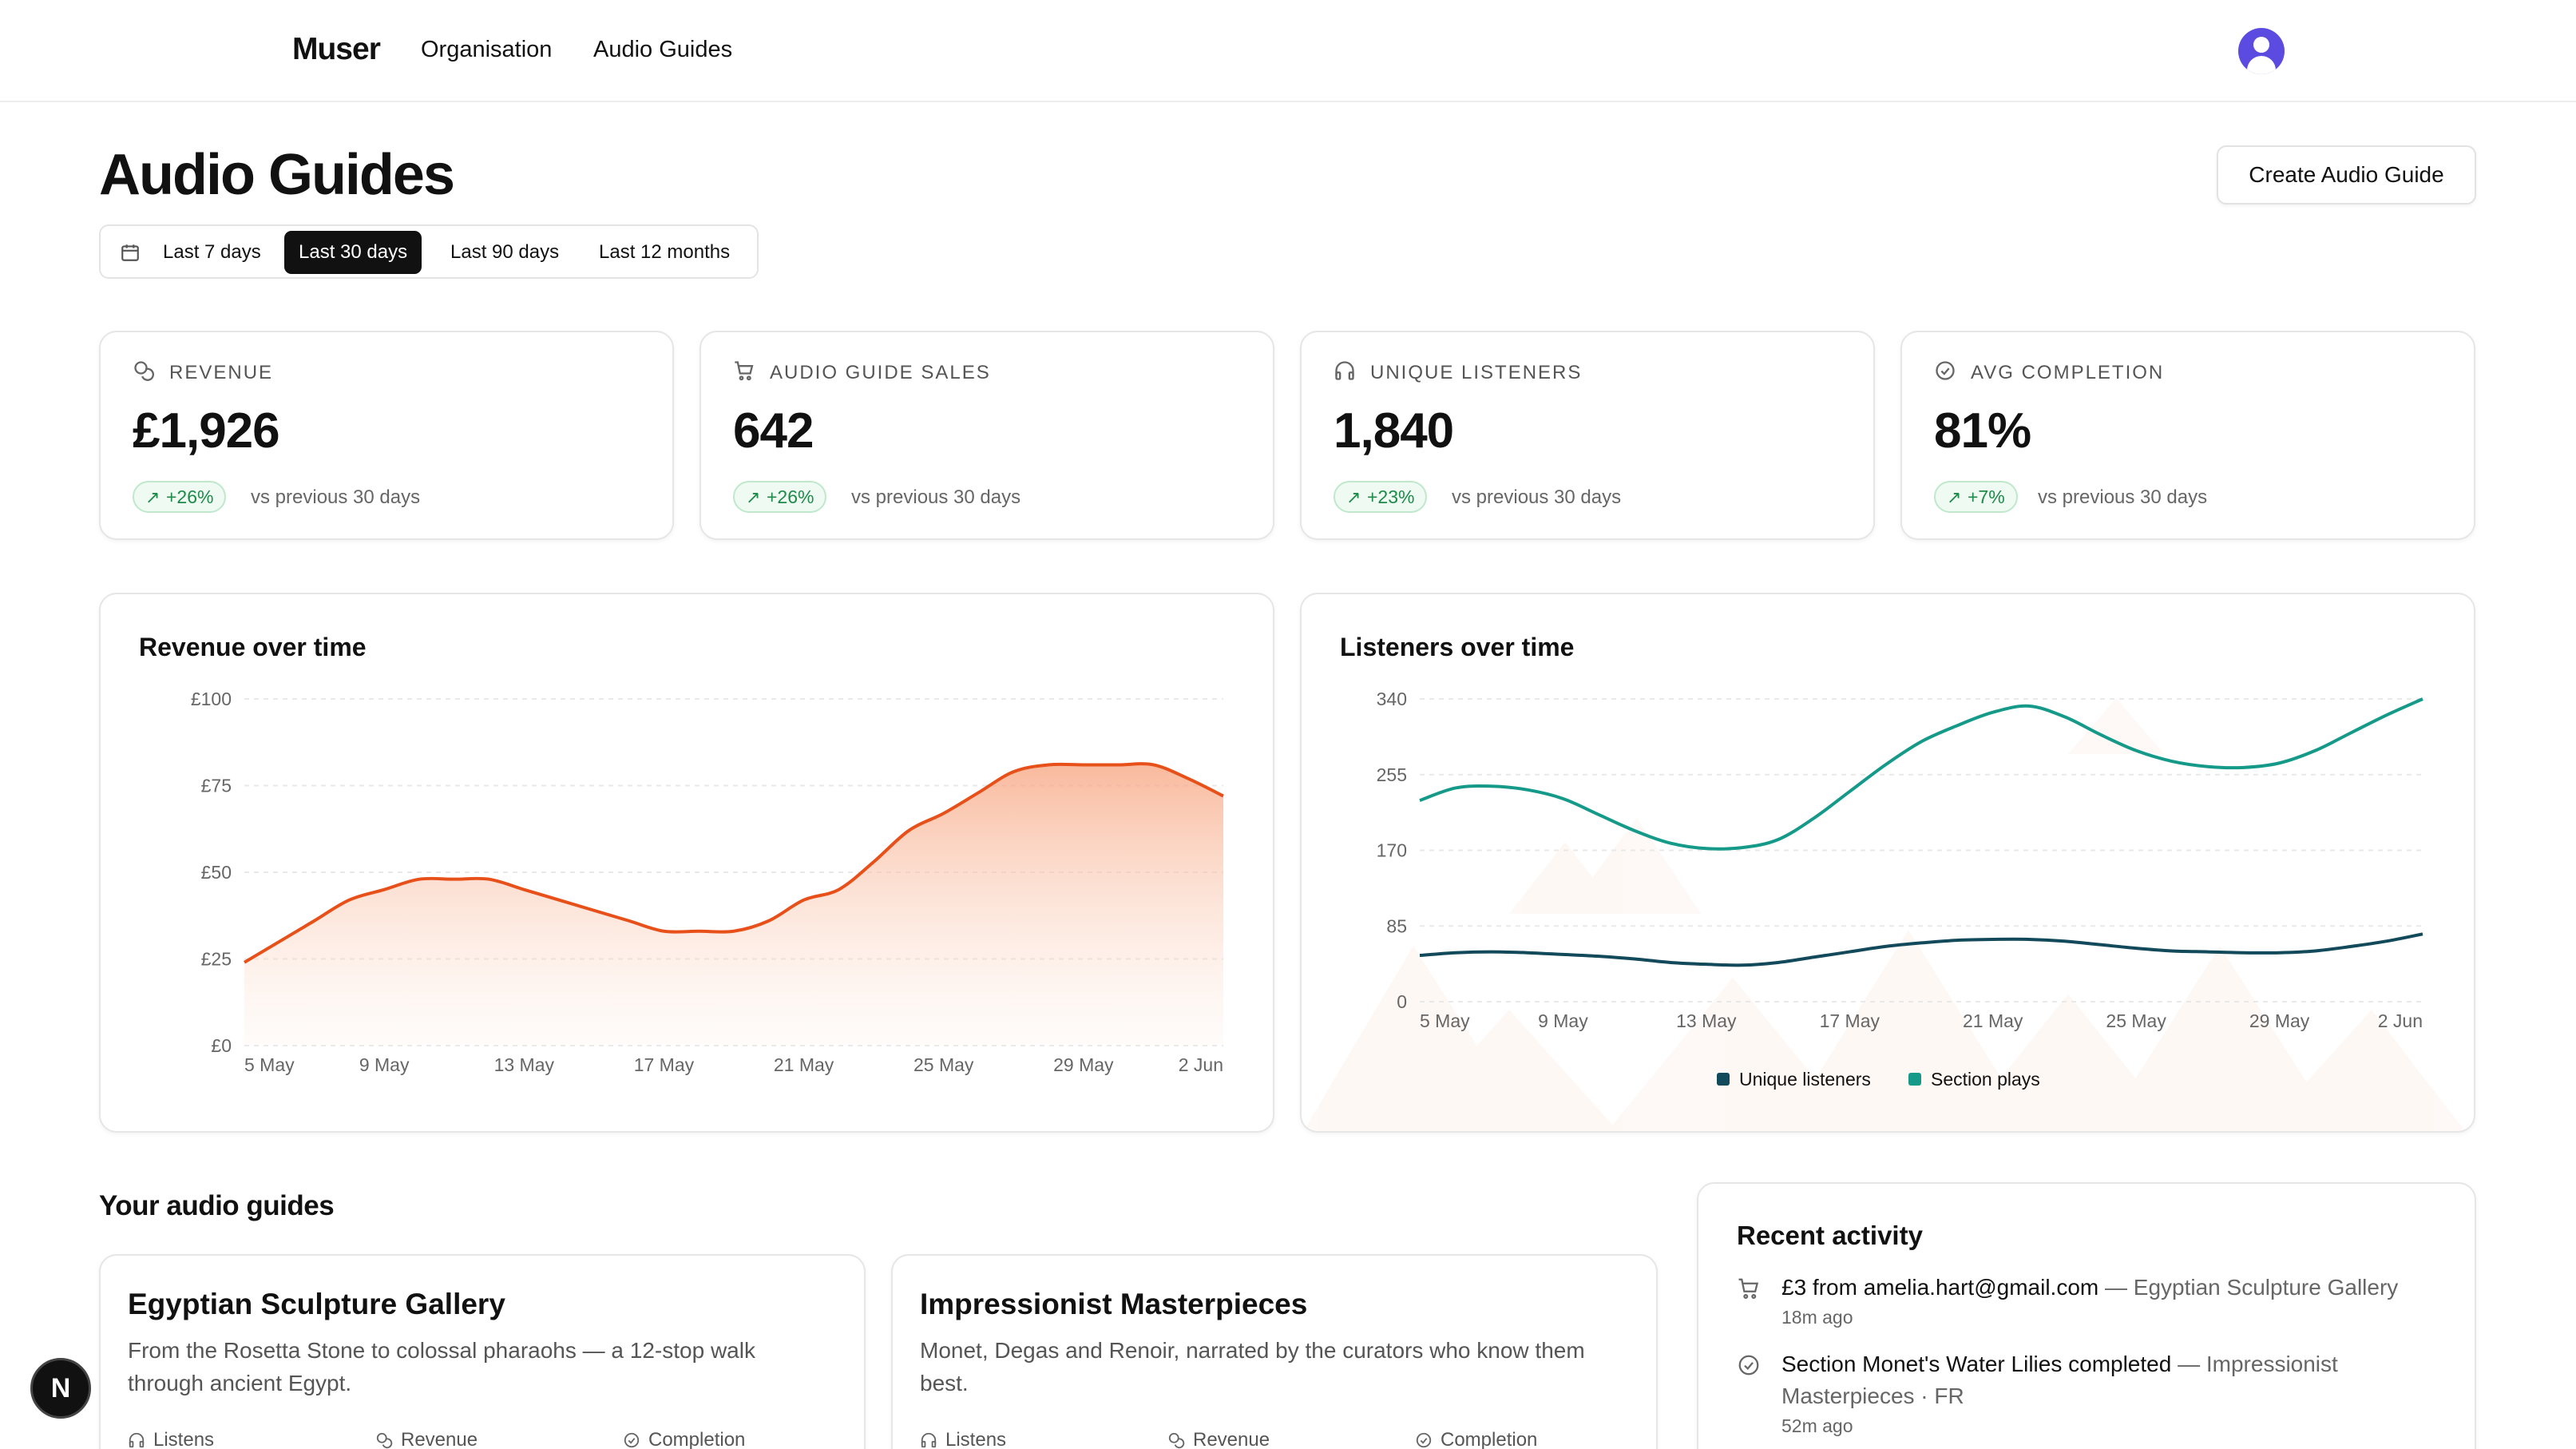 The image size is (2576, 1449). Describe the element at coordinates (1986, 1079) in the screenshot. I see `legend-label: Section plays` at that location.